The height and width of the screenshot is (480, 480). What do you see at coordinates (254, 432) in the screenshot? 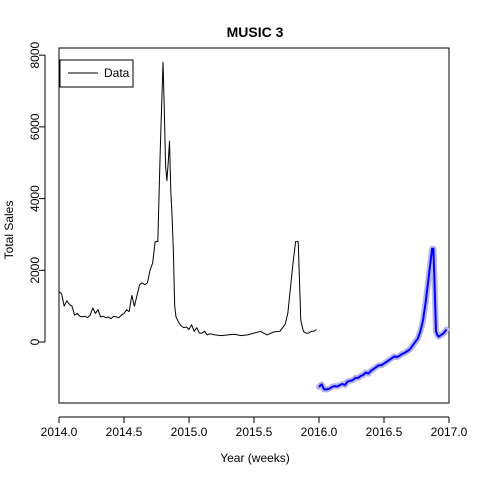
I see `x-tick-label: 2015.5` at bounding box center [254, 432].